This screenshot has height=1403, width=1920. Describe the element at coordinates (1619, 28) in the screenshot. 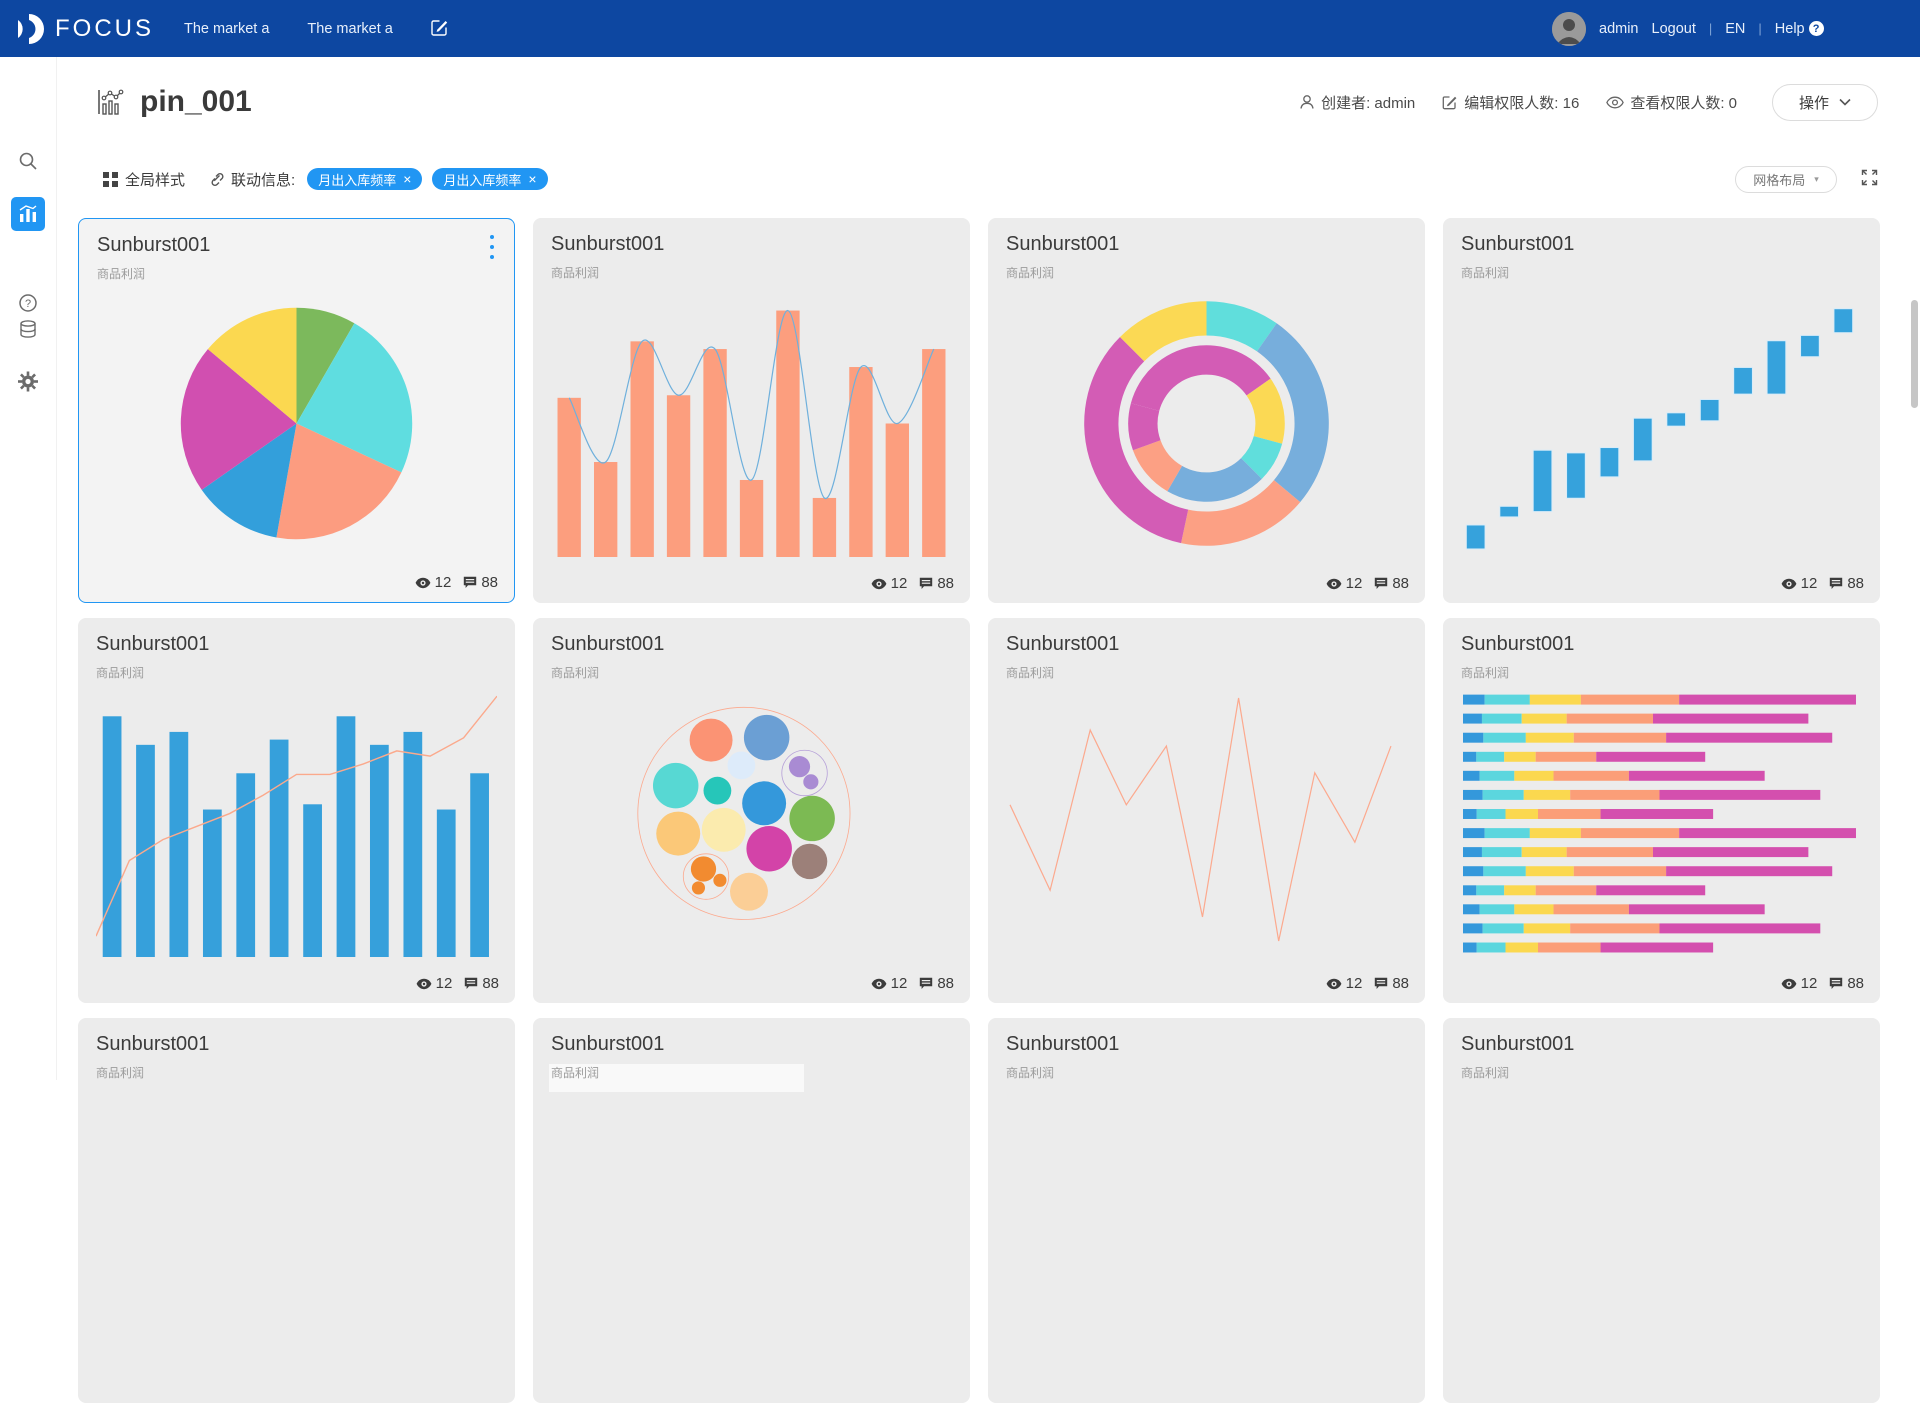

I see `user-name: admin` at that location.